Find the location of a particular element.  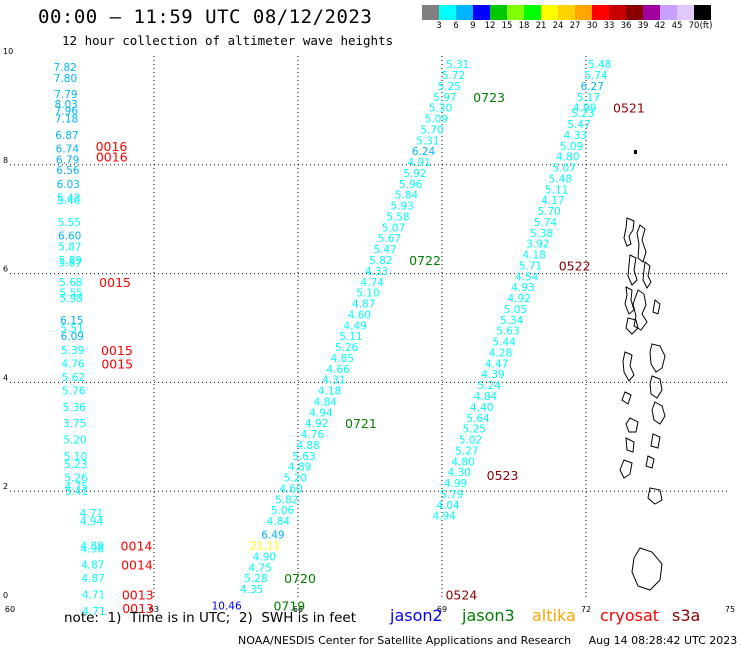

wave-height-value: 4.80 is located at coordinates (567, 158).